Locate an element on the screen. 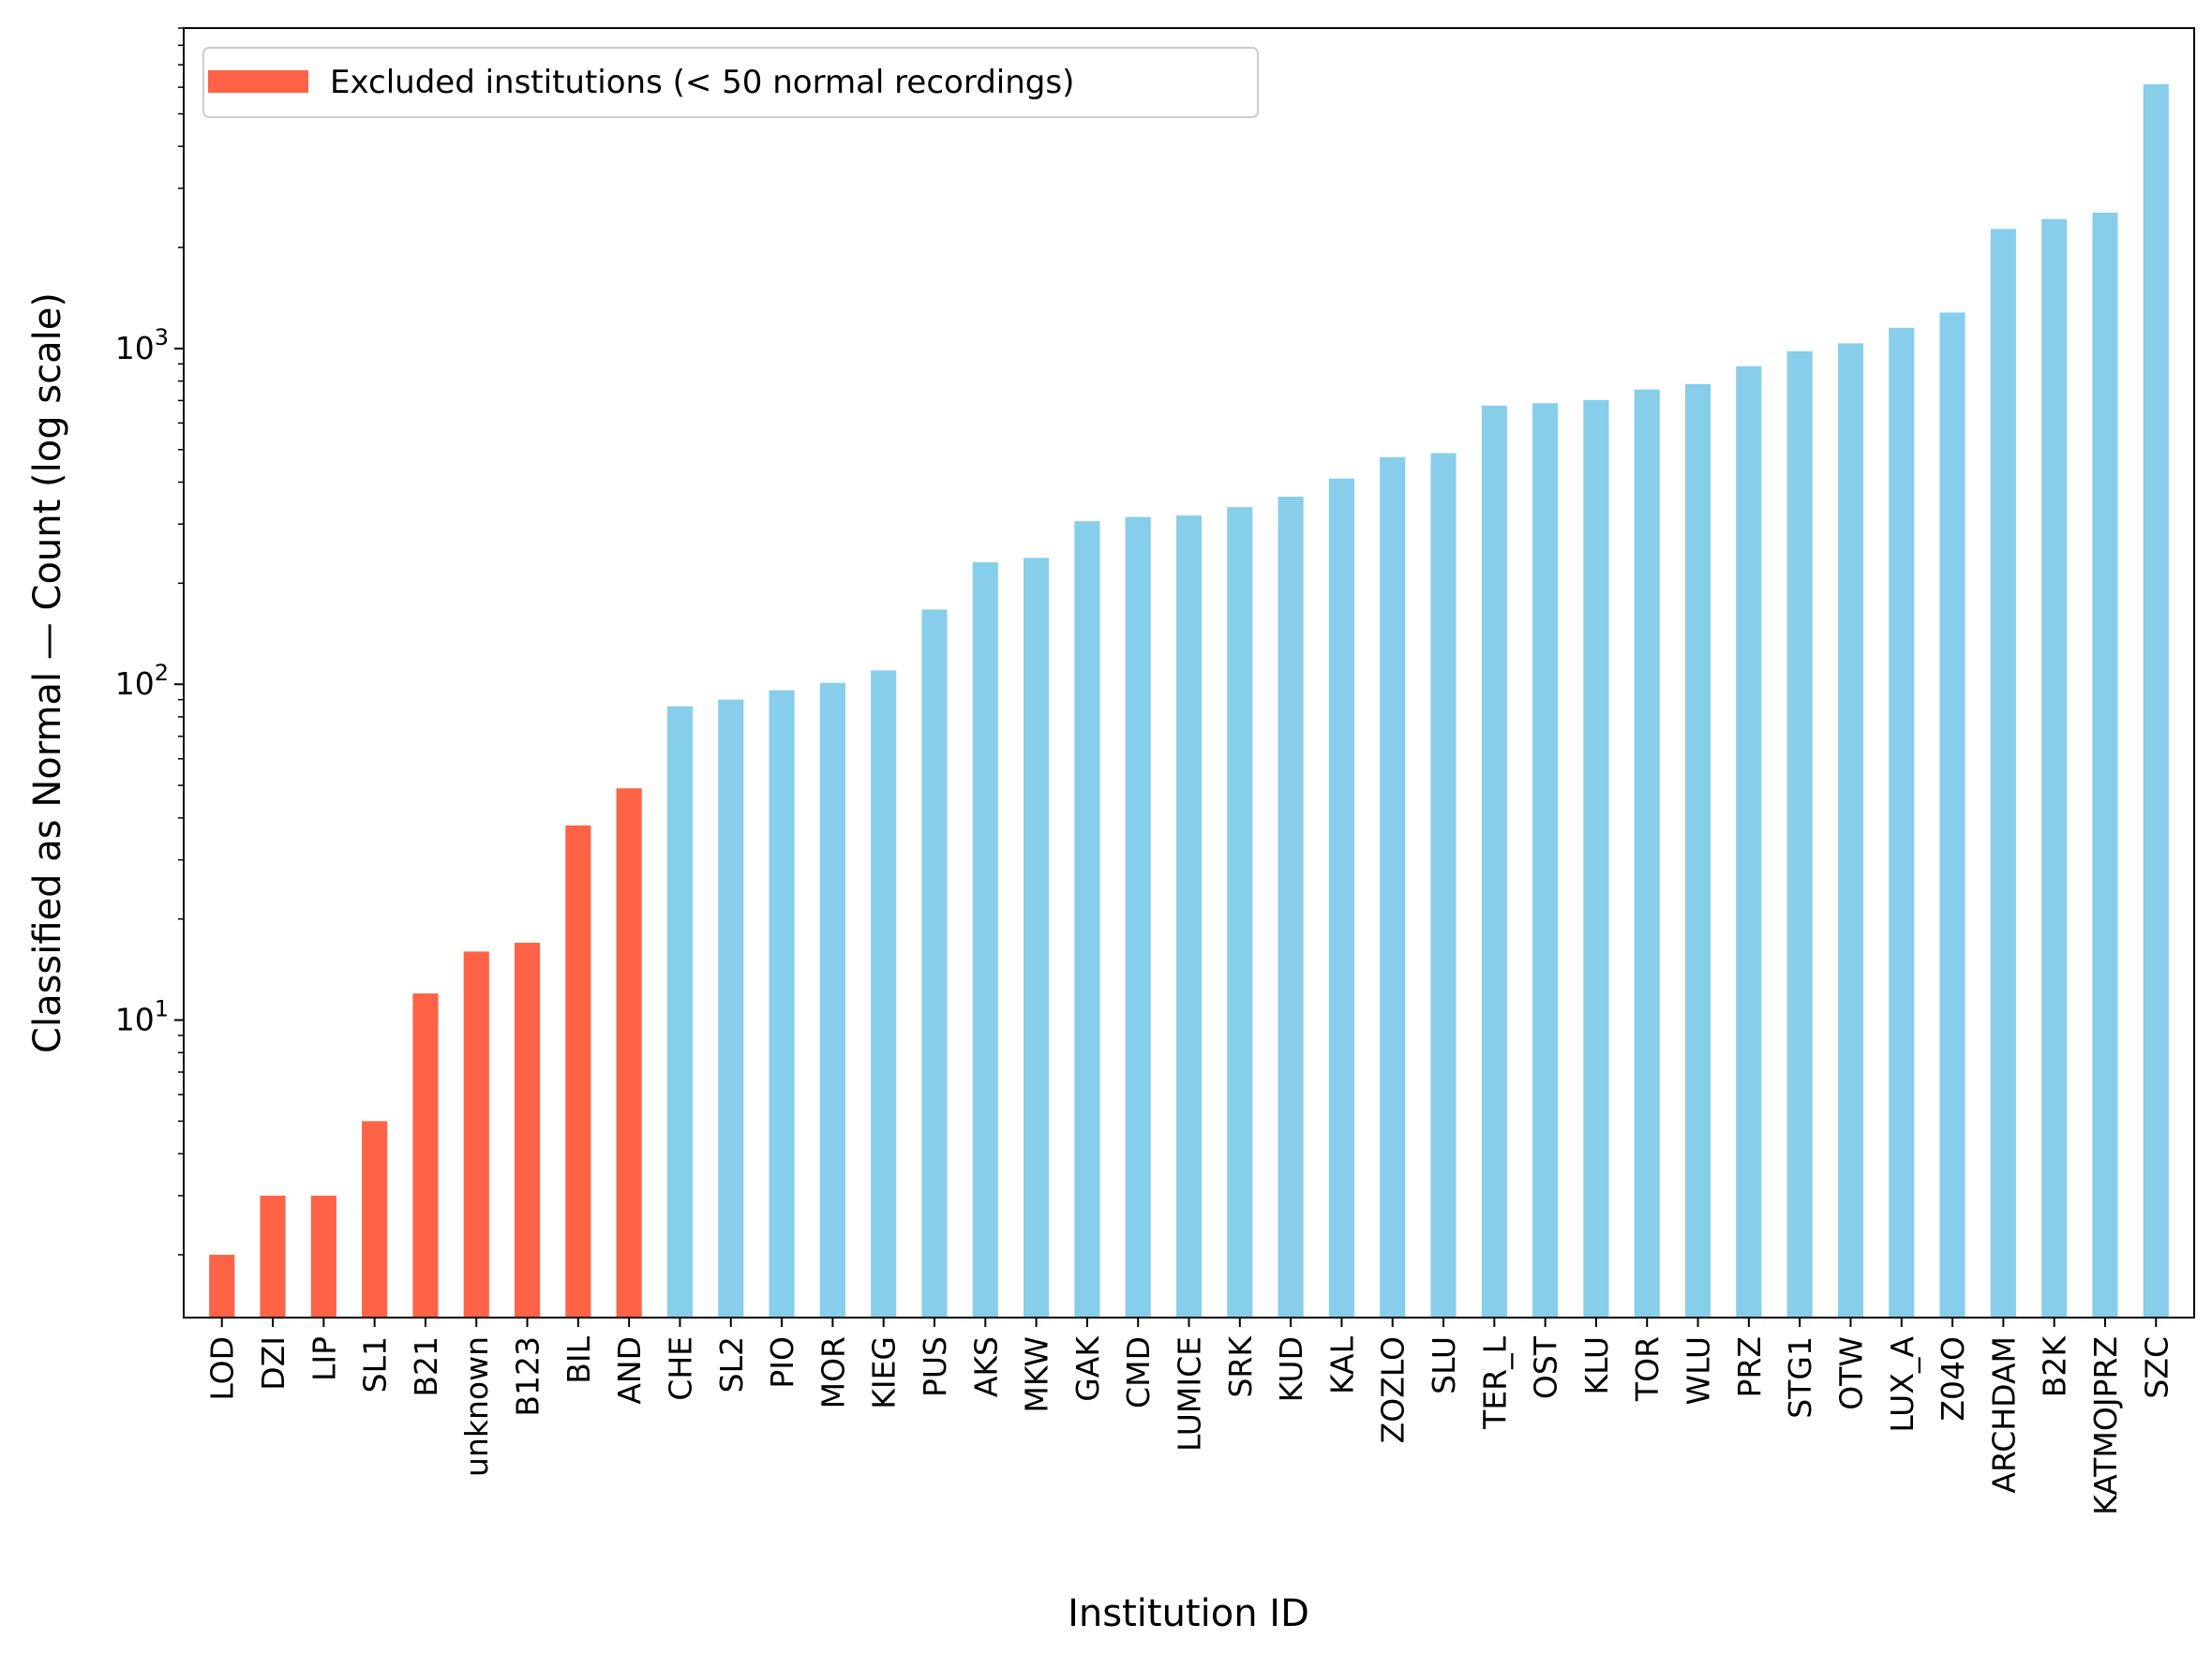 The width and height of the screenshot is (2212, 1654). x-tick-label: unknown is located at coordinates (476, 1406).